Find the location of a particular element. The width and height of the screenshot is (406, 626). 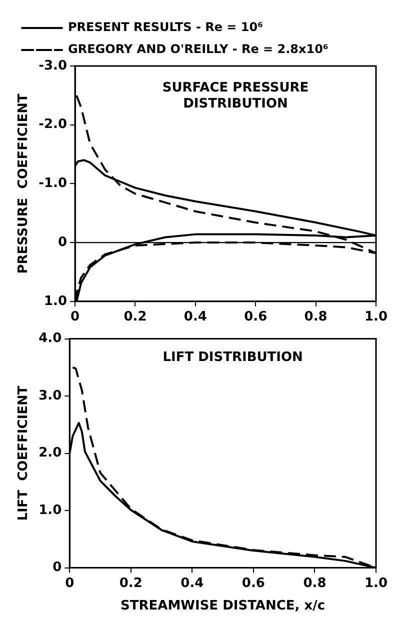

annotation: SURFACE PRESSURE DISTRIBUTION is located at coordinates (235, 96).